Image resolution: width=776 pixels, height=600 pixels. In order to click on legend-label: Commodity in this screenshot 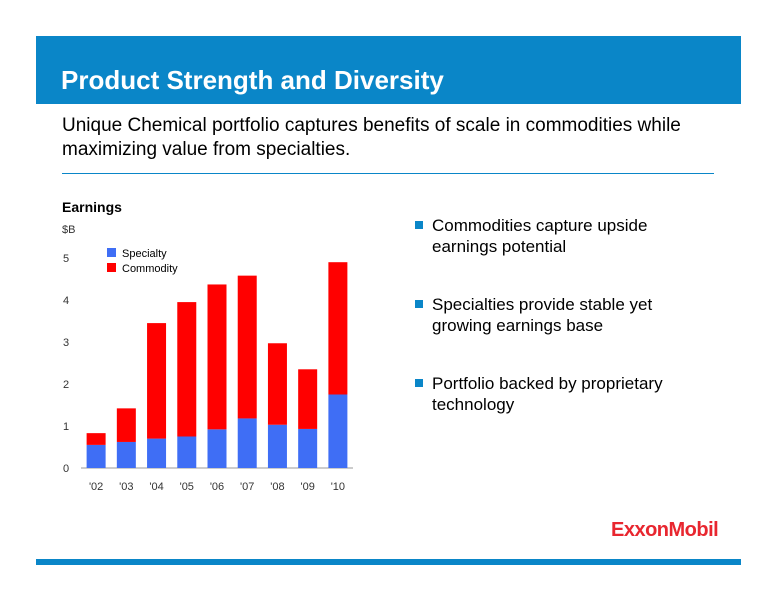, I will do `click(150, 269)`.